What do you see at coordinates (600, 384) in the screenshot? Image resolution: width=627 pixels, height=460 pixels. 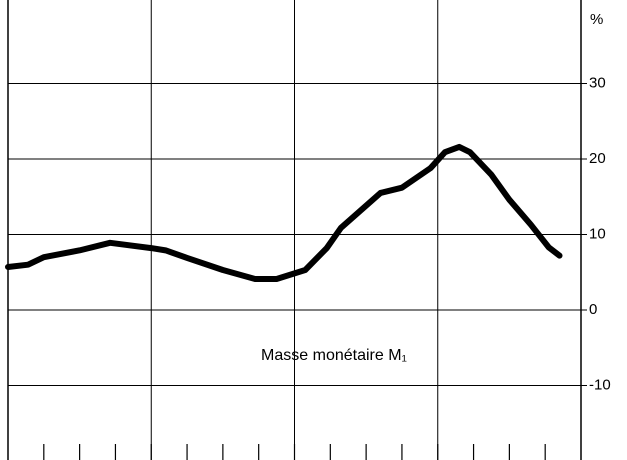 I see `y-tick-label: -10` at bounding box center [600, 384].